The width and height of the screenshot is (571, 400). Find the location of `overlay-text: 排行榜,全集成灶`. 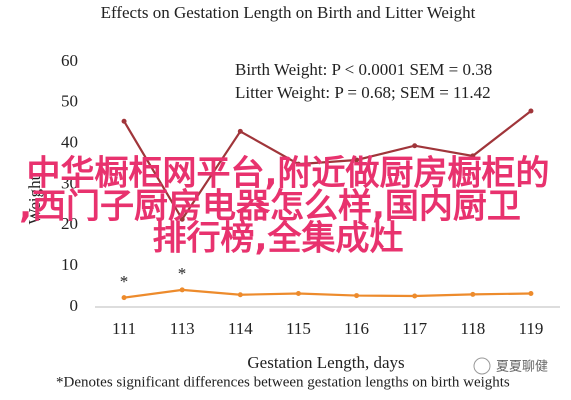

overlay-text: 排行榜,全集成灶 is located at coordinates (278, 239).